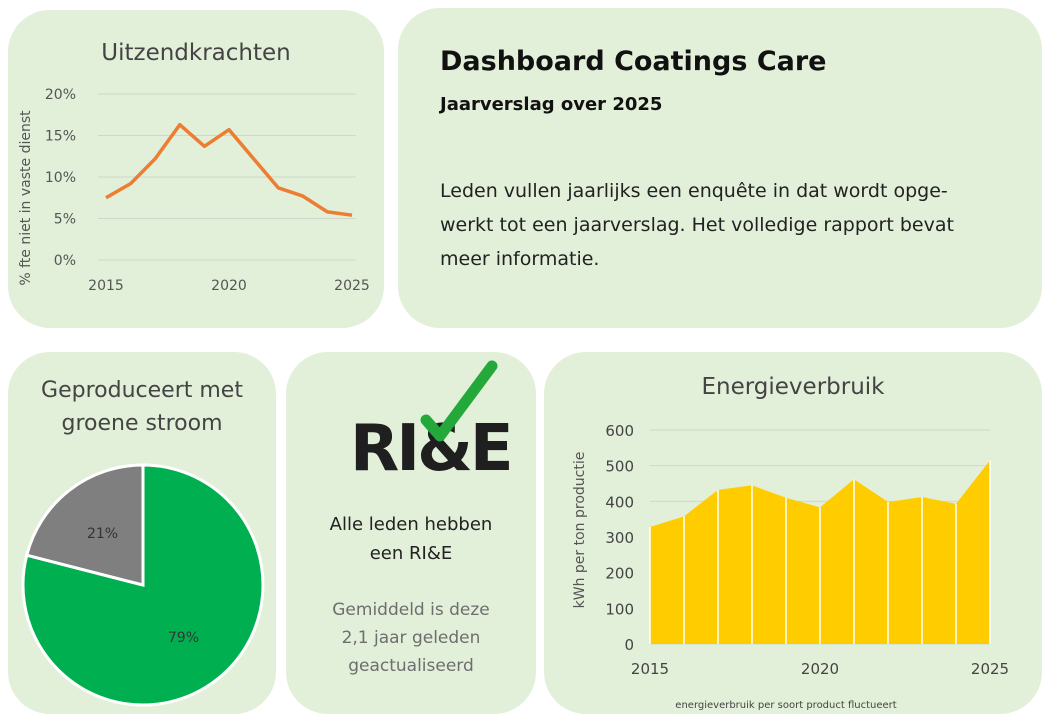  I want to click on series-line, so click(229, 169).